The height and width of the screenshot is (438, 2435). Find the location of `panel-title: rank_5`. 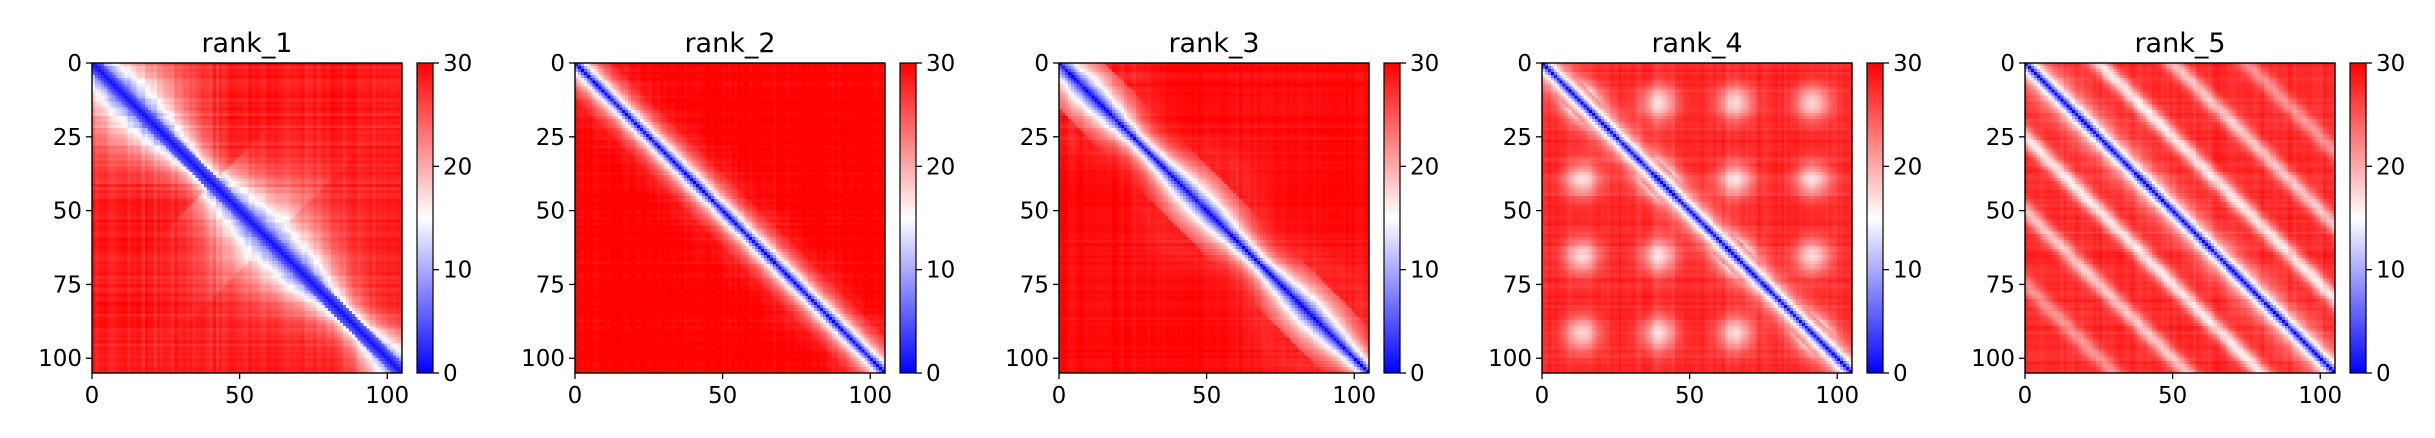

panel-title: rank_5 is located at coordinates (2179, 43).